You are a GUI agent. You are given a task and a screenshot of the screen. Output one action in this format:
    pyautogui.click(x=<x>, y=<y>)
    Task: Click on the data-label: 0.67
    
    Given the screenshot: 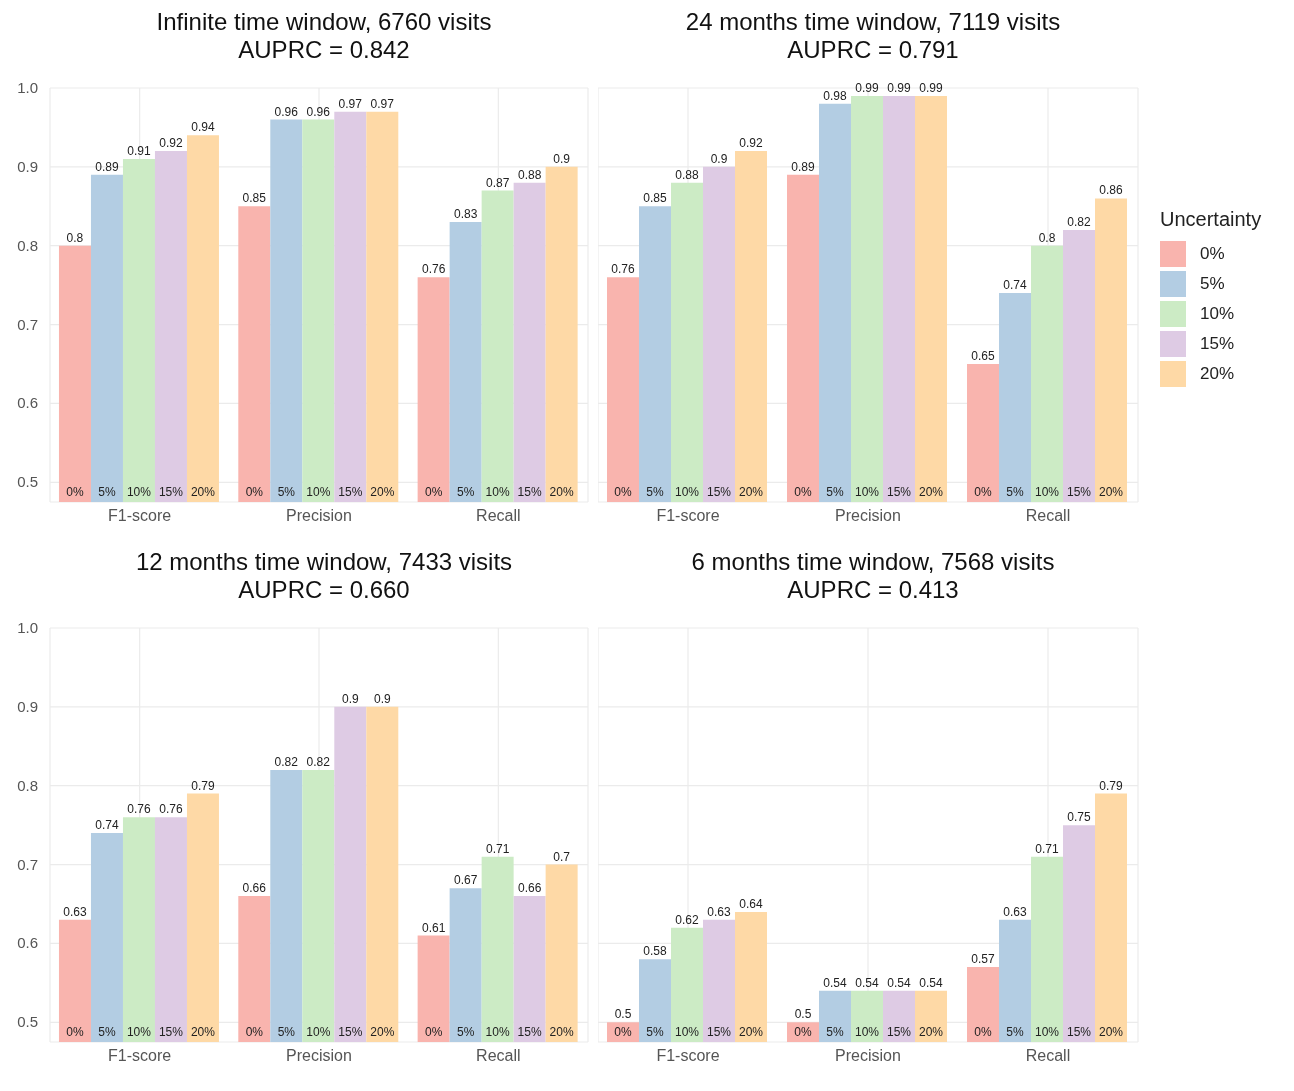 What is the action you would take?
    pyautogui.click(x=465, y=880)
    